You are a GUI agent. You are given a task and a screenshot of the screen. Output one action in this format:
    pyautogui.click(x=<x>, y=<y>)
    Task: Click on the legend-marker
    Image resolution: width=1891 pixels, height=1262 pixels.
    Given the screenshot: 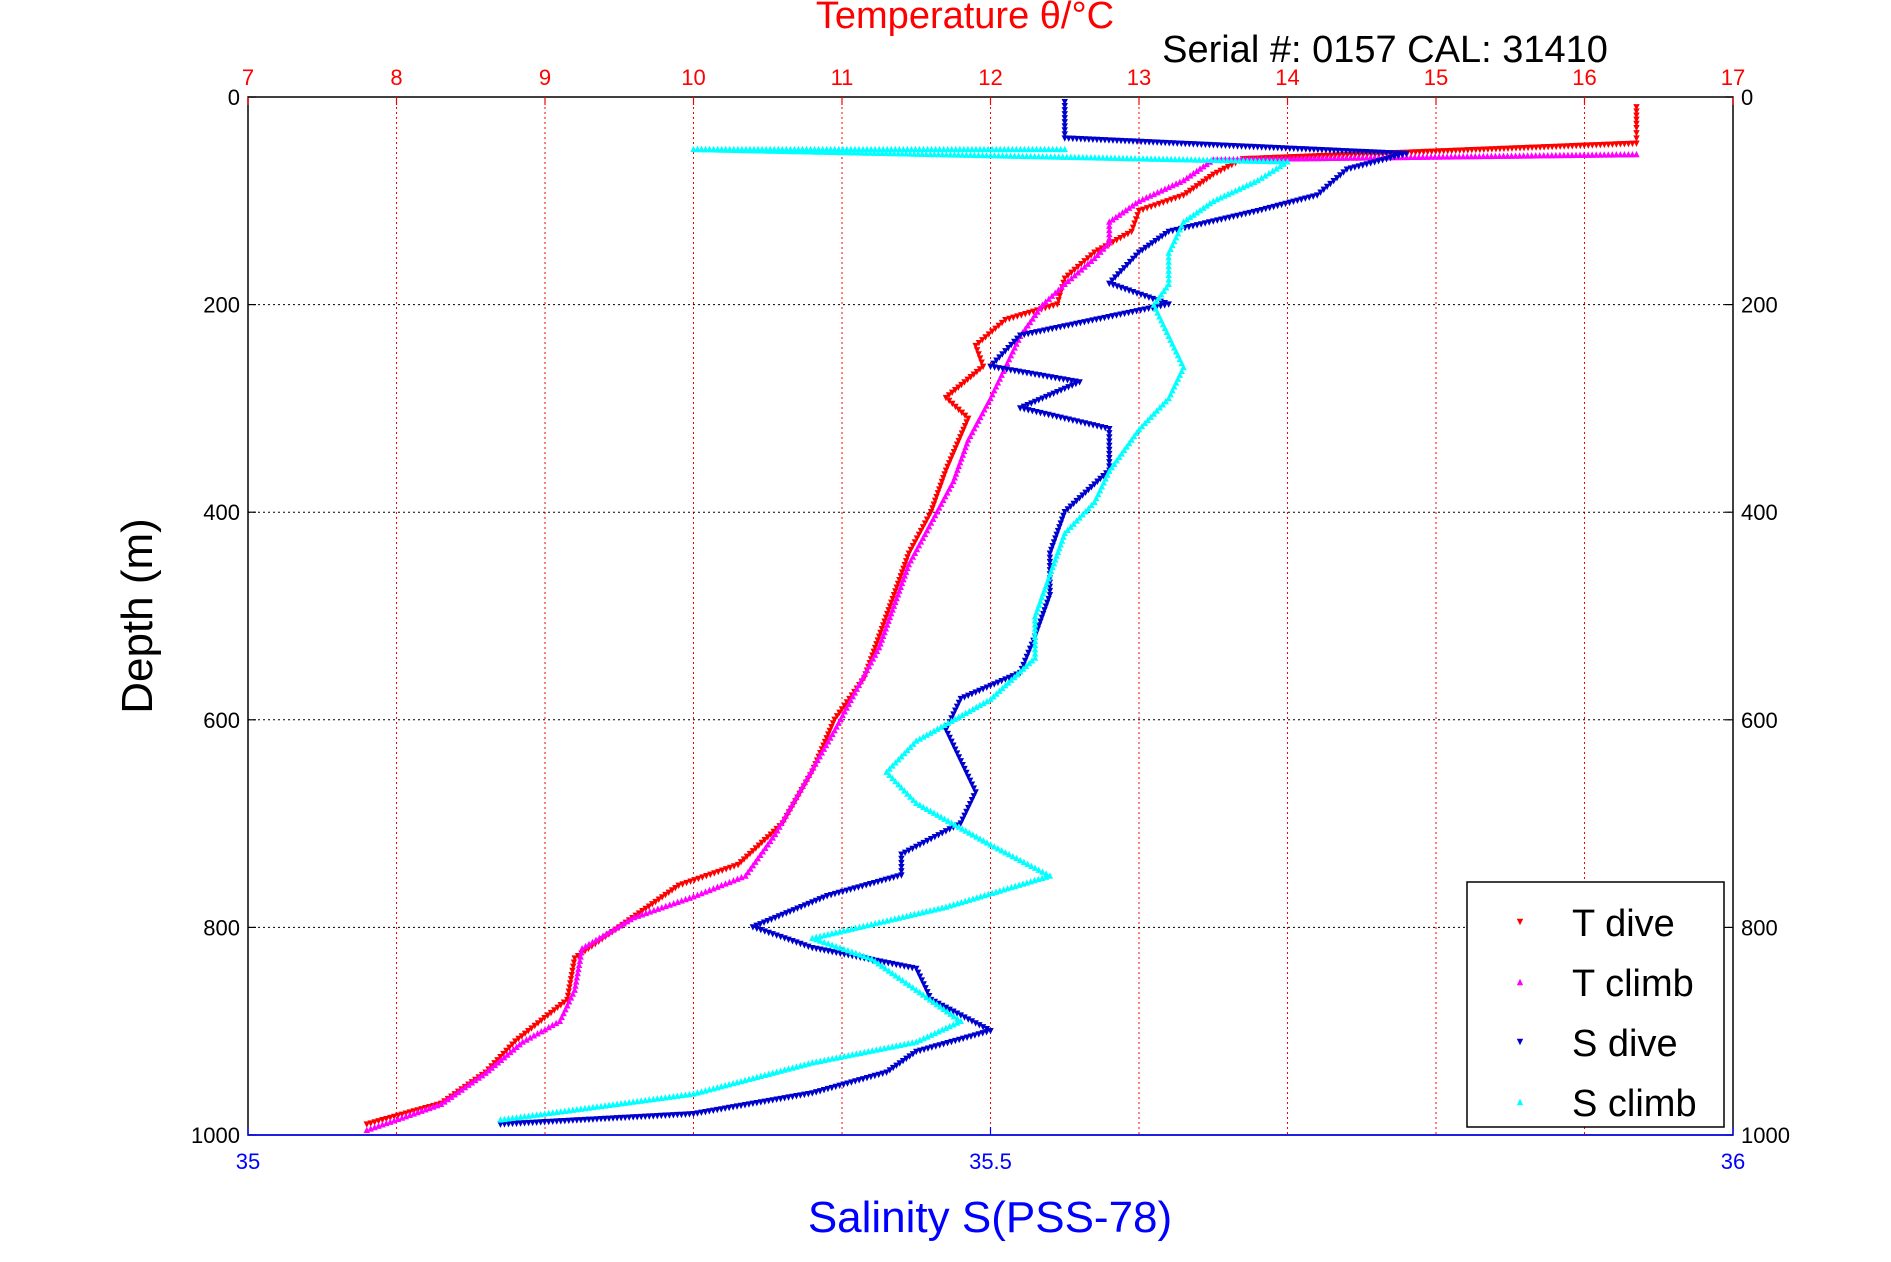 What is the action you would take?
    pyautogui.click(x=1520, y=1042)
    